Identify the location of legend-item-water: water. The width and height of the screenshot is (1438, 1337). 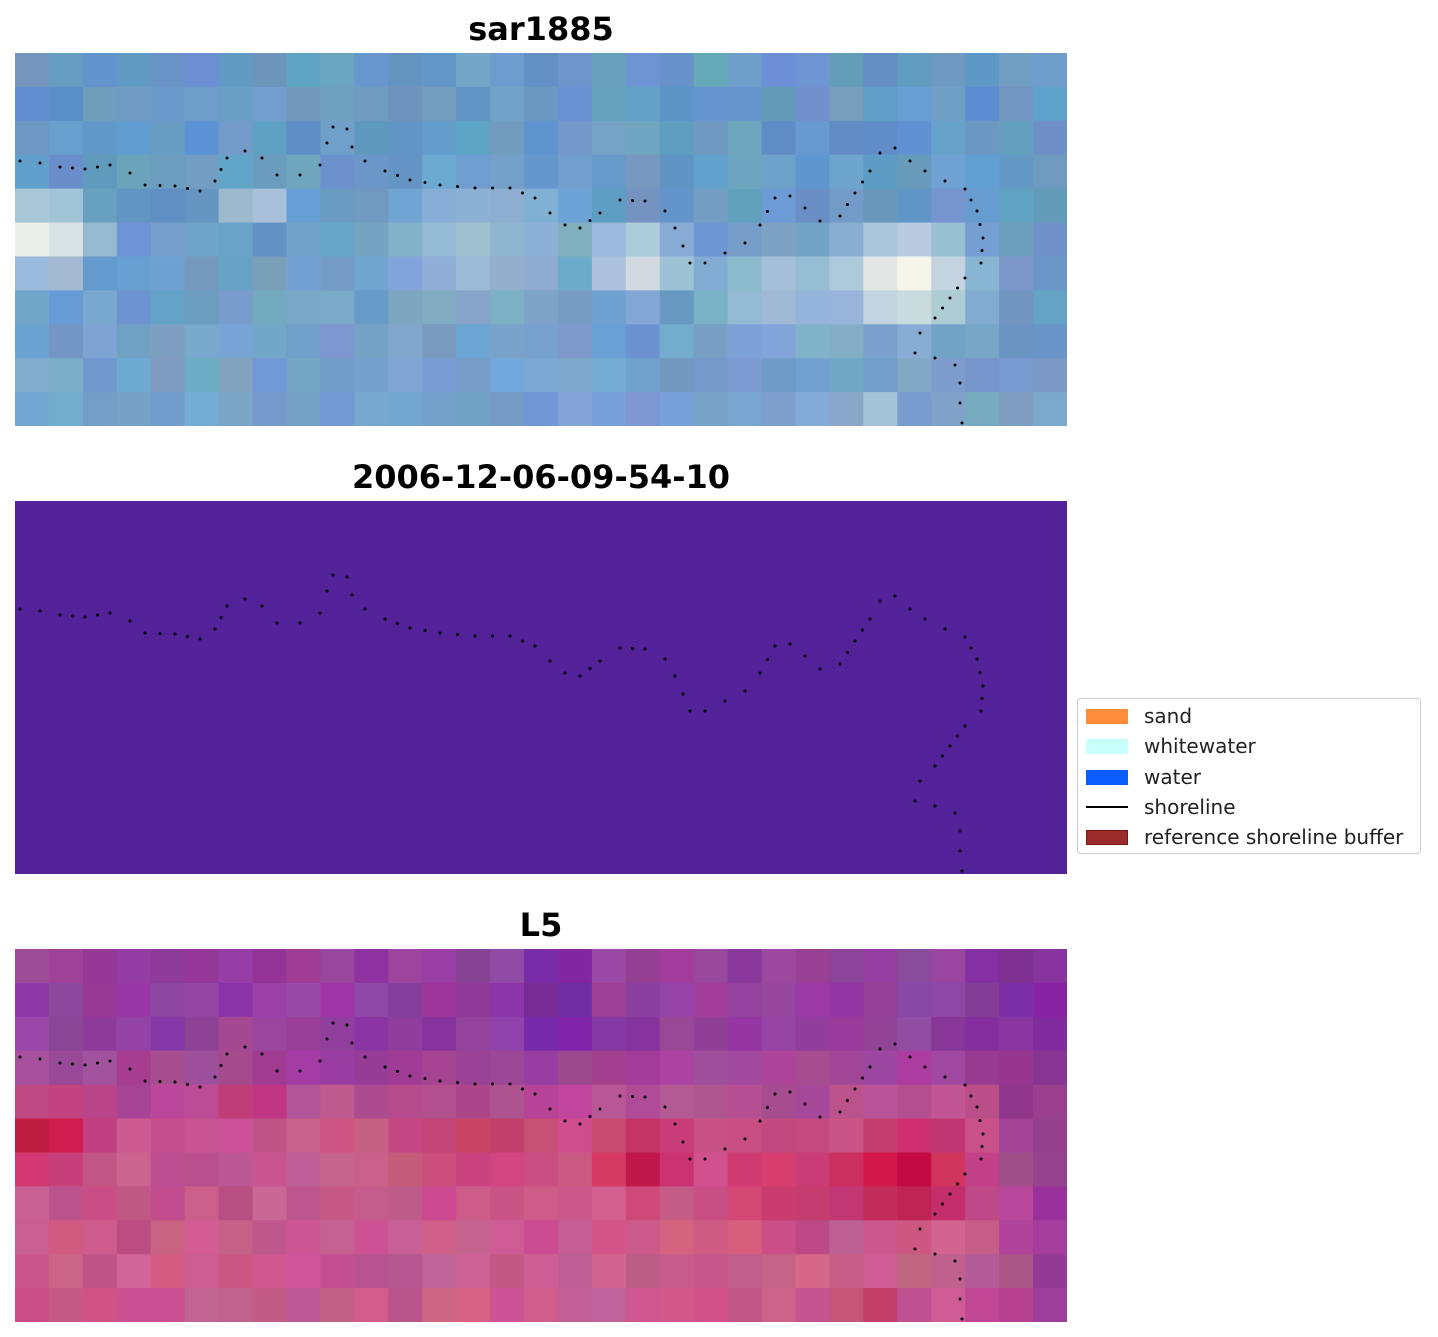
(1143, 777).